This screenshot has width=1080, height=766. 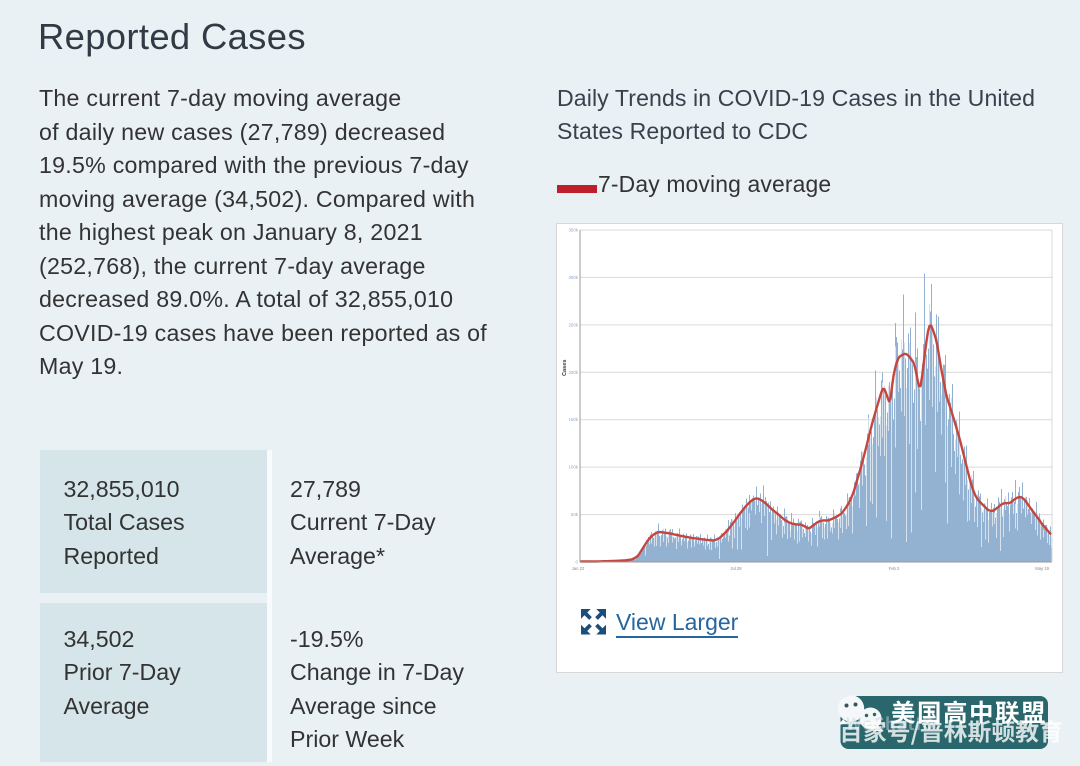 I want to click on svg-text: May 19, so click(x=1042, y=568).